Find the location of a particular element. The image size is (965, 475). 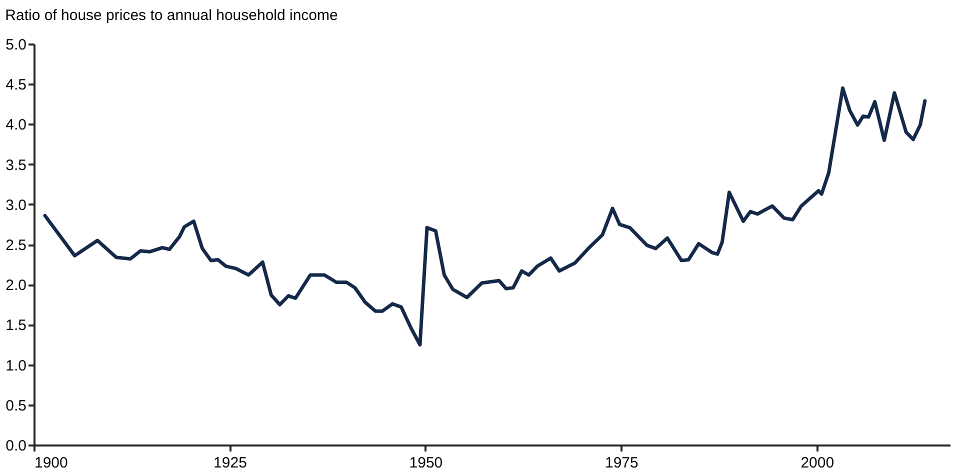

x-tick-label: 1900 is located at coordinates (51, 463).